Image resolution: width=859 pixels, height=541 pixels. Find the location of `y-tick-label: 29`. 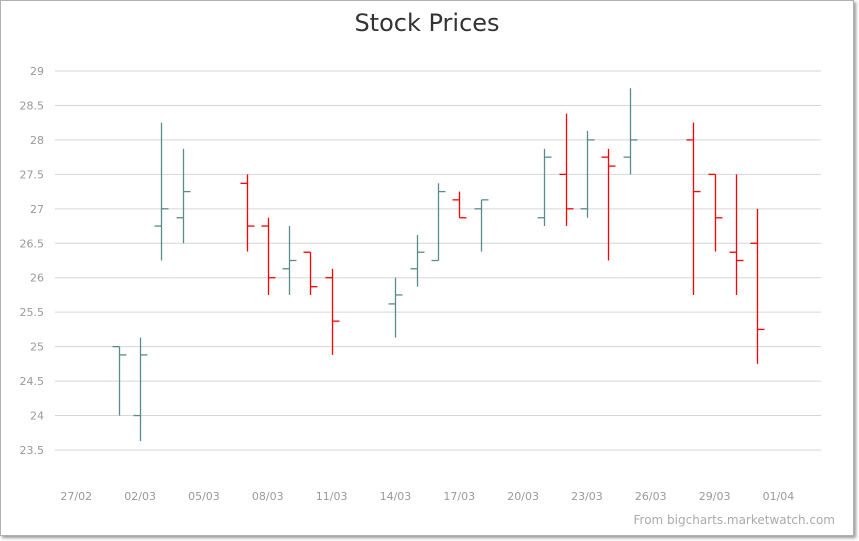

y-tick-label: 29 is located at coordinates (37, 71).